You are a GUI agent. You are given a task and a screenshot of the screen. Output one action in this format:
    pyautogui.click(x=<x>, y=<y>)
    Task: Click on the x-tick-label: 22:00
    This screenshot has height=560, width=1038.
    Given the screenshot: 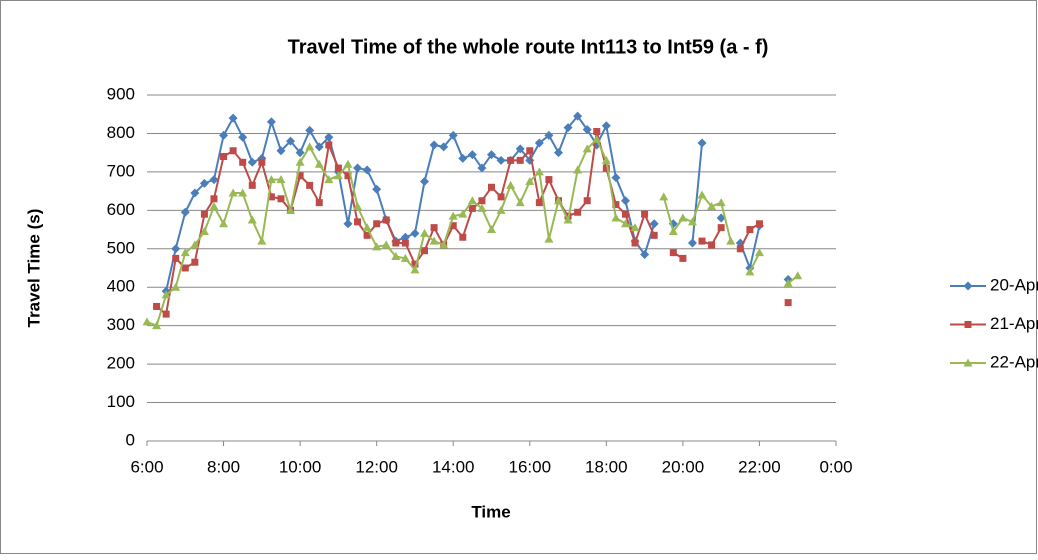 What is the action you would take?
    pyautogui.click(x=759, y=466)
    